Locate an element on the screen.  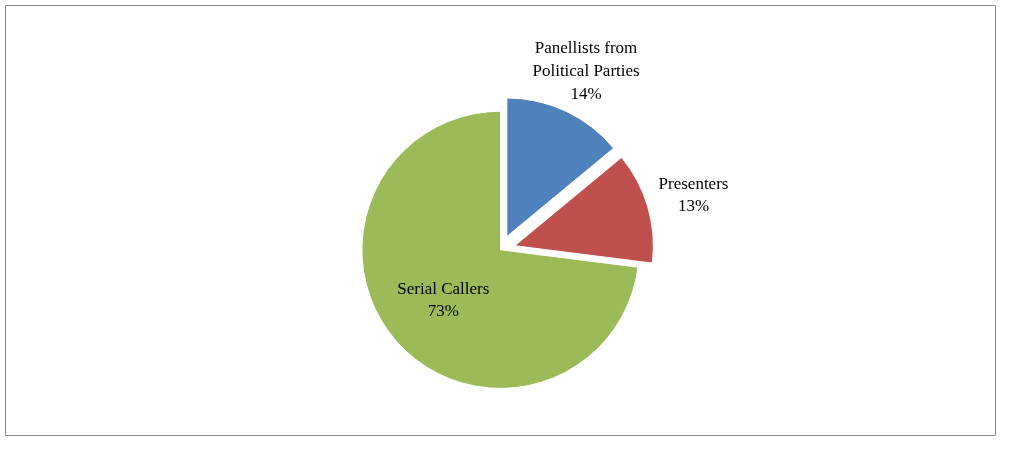
slice-label: Serial Callers is located at coordinates (443, 288).